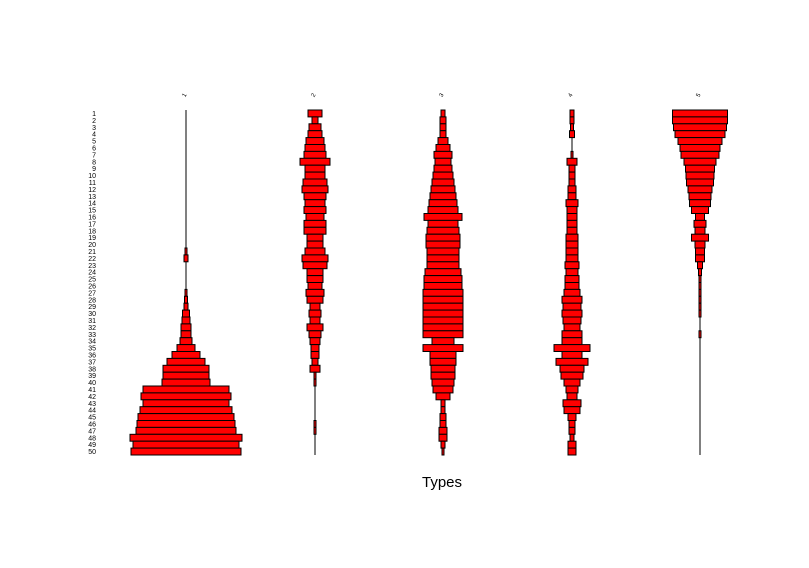 The image size is (809, 568). Describe the element at coordinates (94, 135) in the screenshot. I see `row-label: 4` at that location.